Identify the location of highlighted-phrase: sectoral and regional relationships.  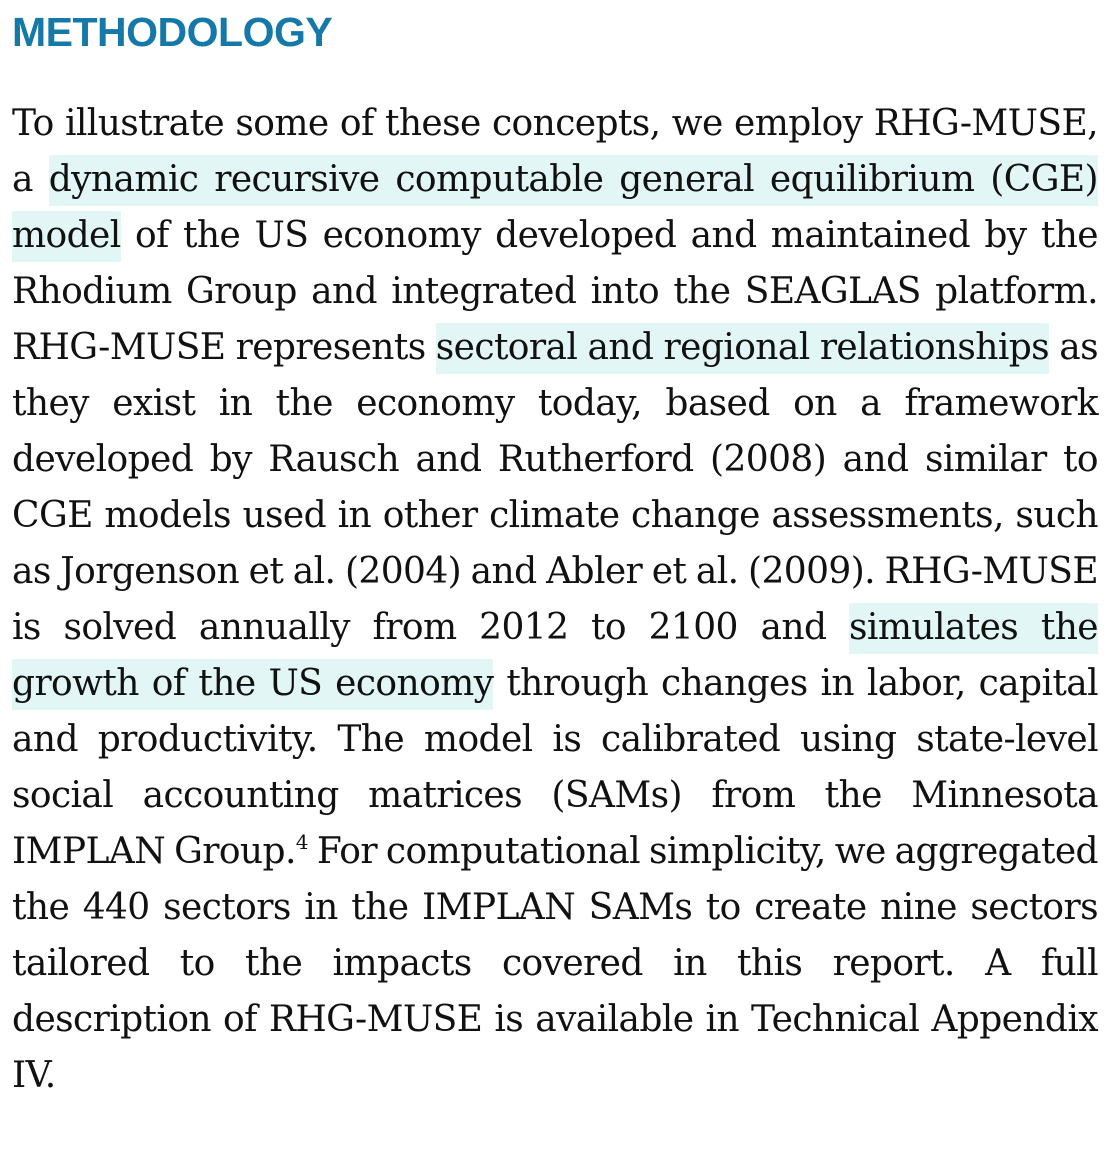
(742, 348).